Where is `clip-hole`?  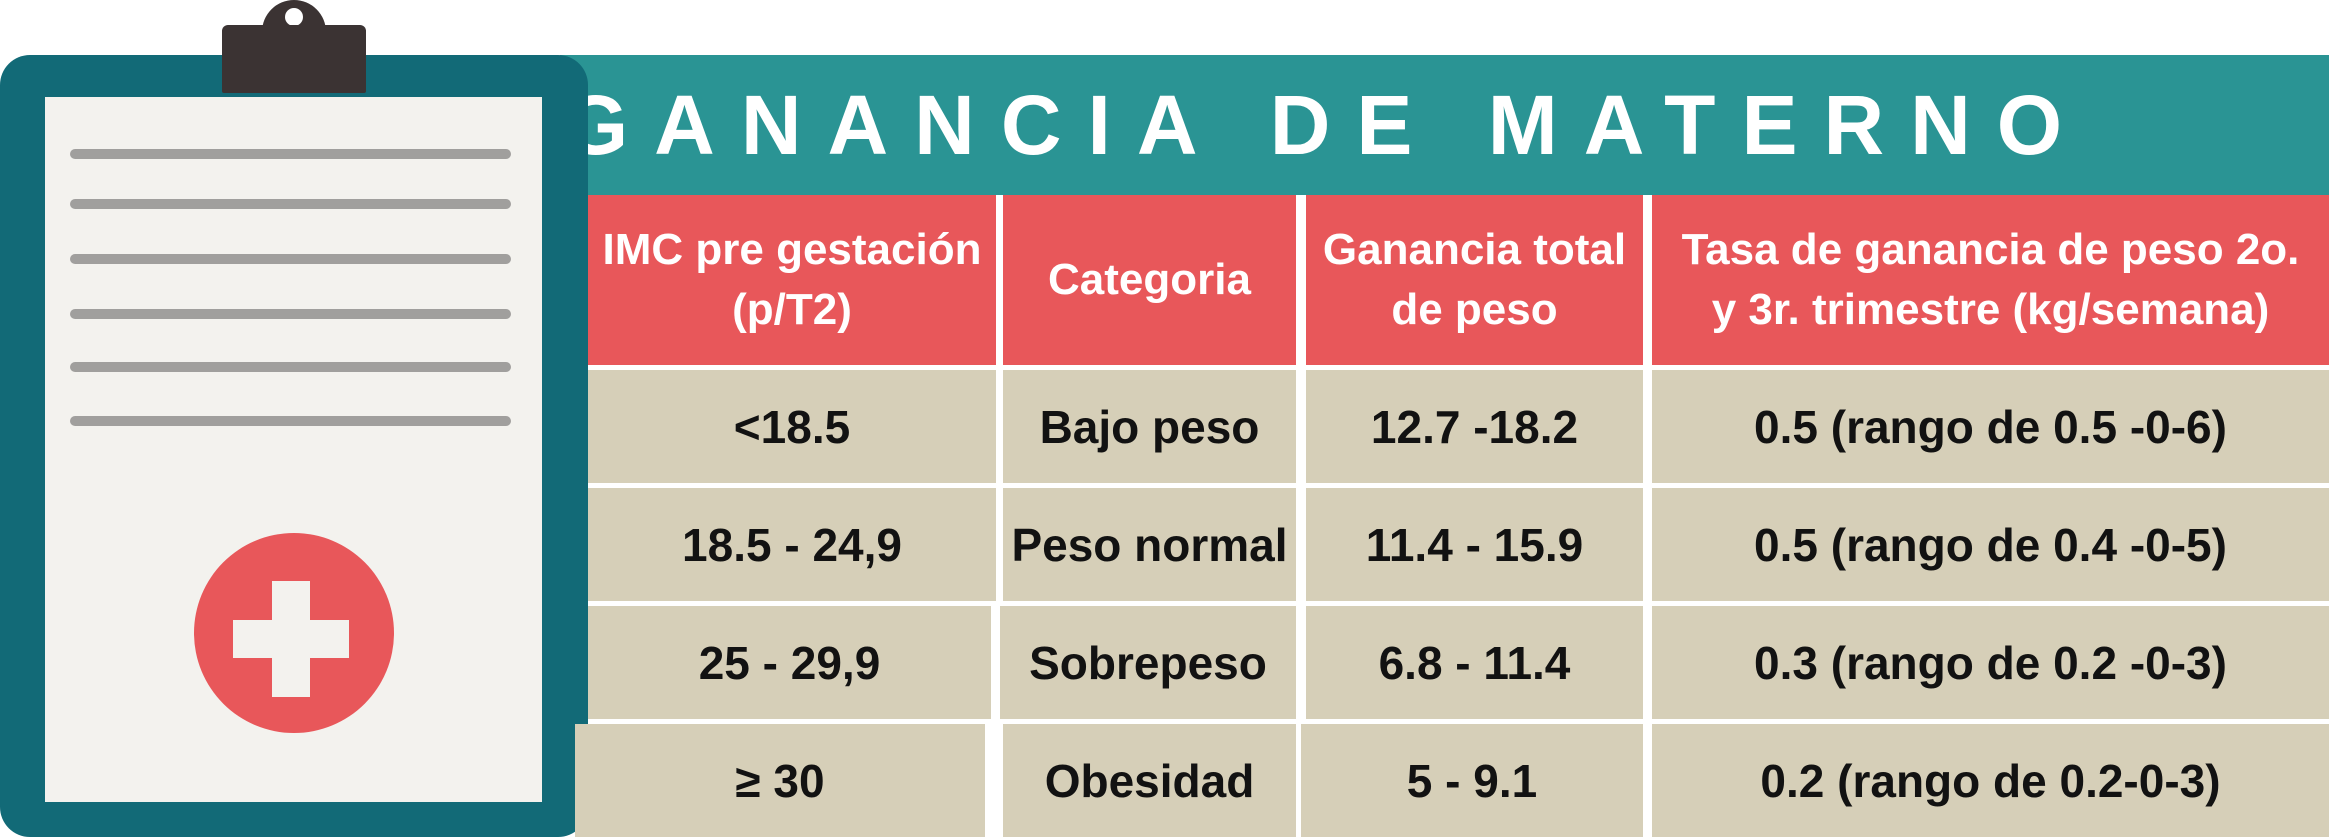
clip-hole is located at coordinates (294, 17).